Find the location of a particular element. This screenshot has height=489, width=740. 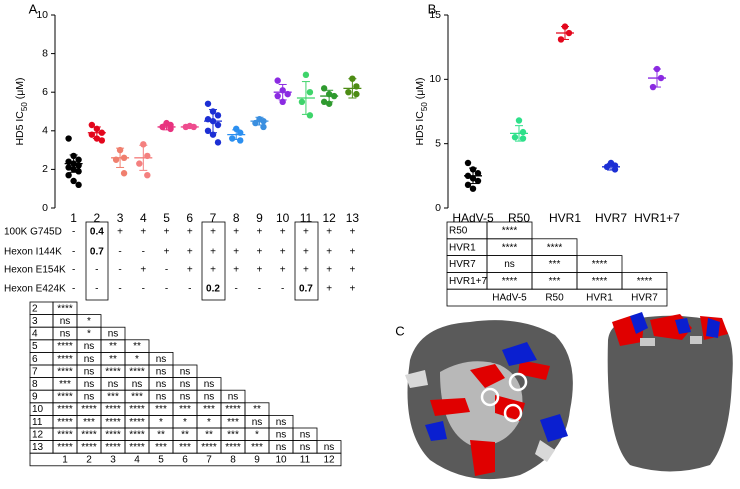

y-axis-label: HD5 IC50 (μM) is located at coordinates (421, 111).